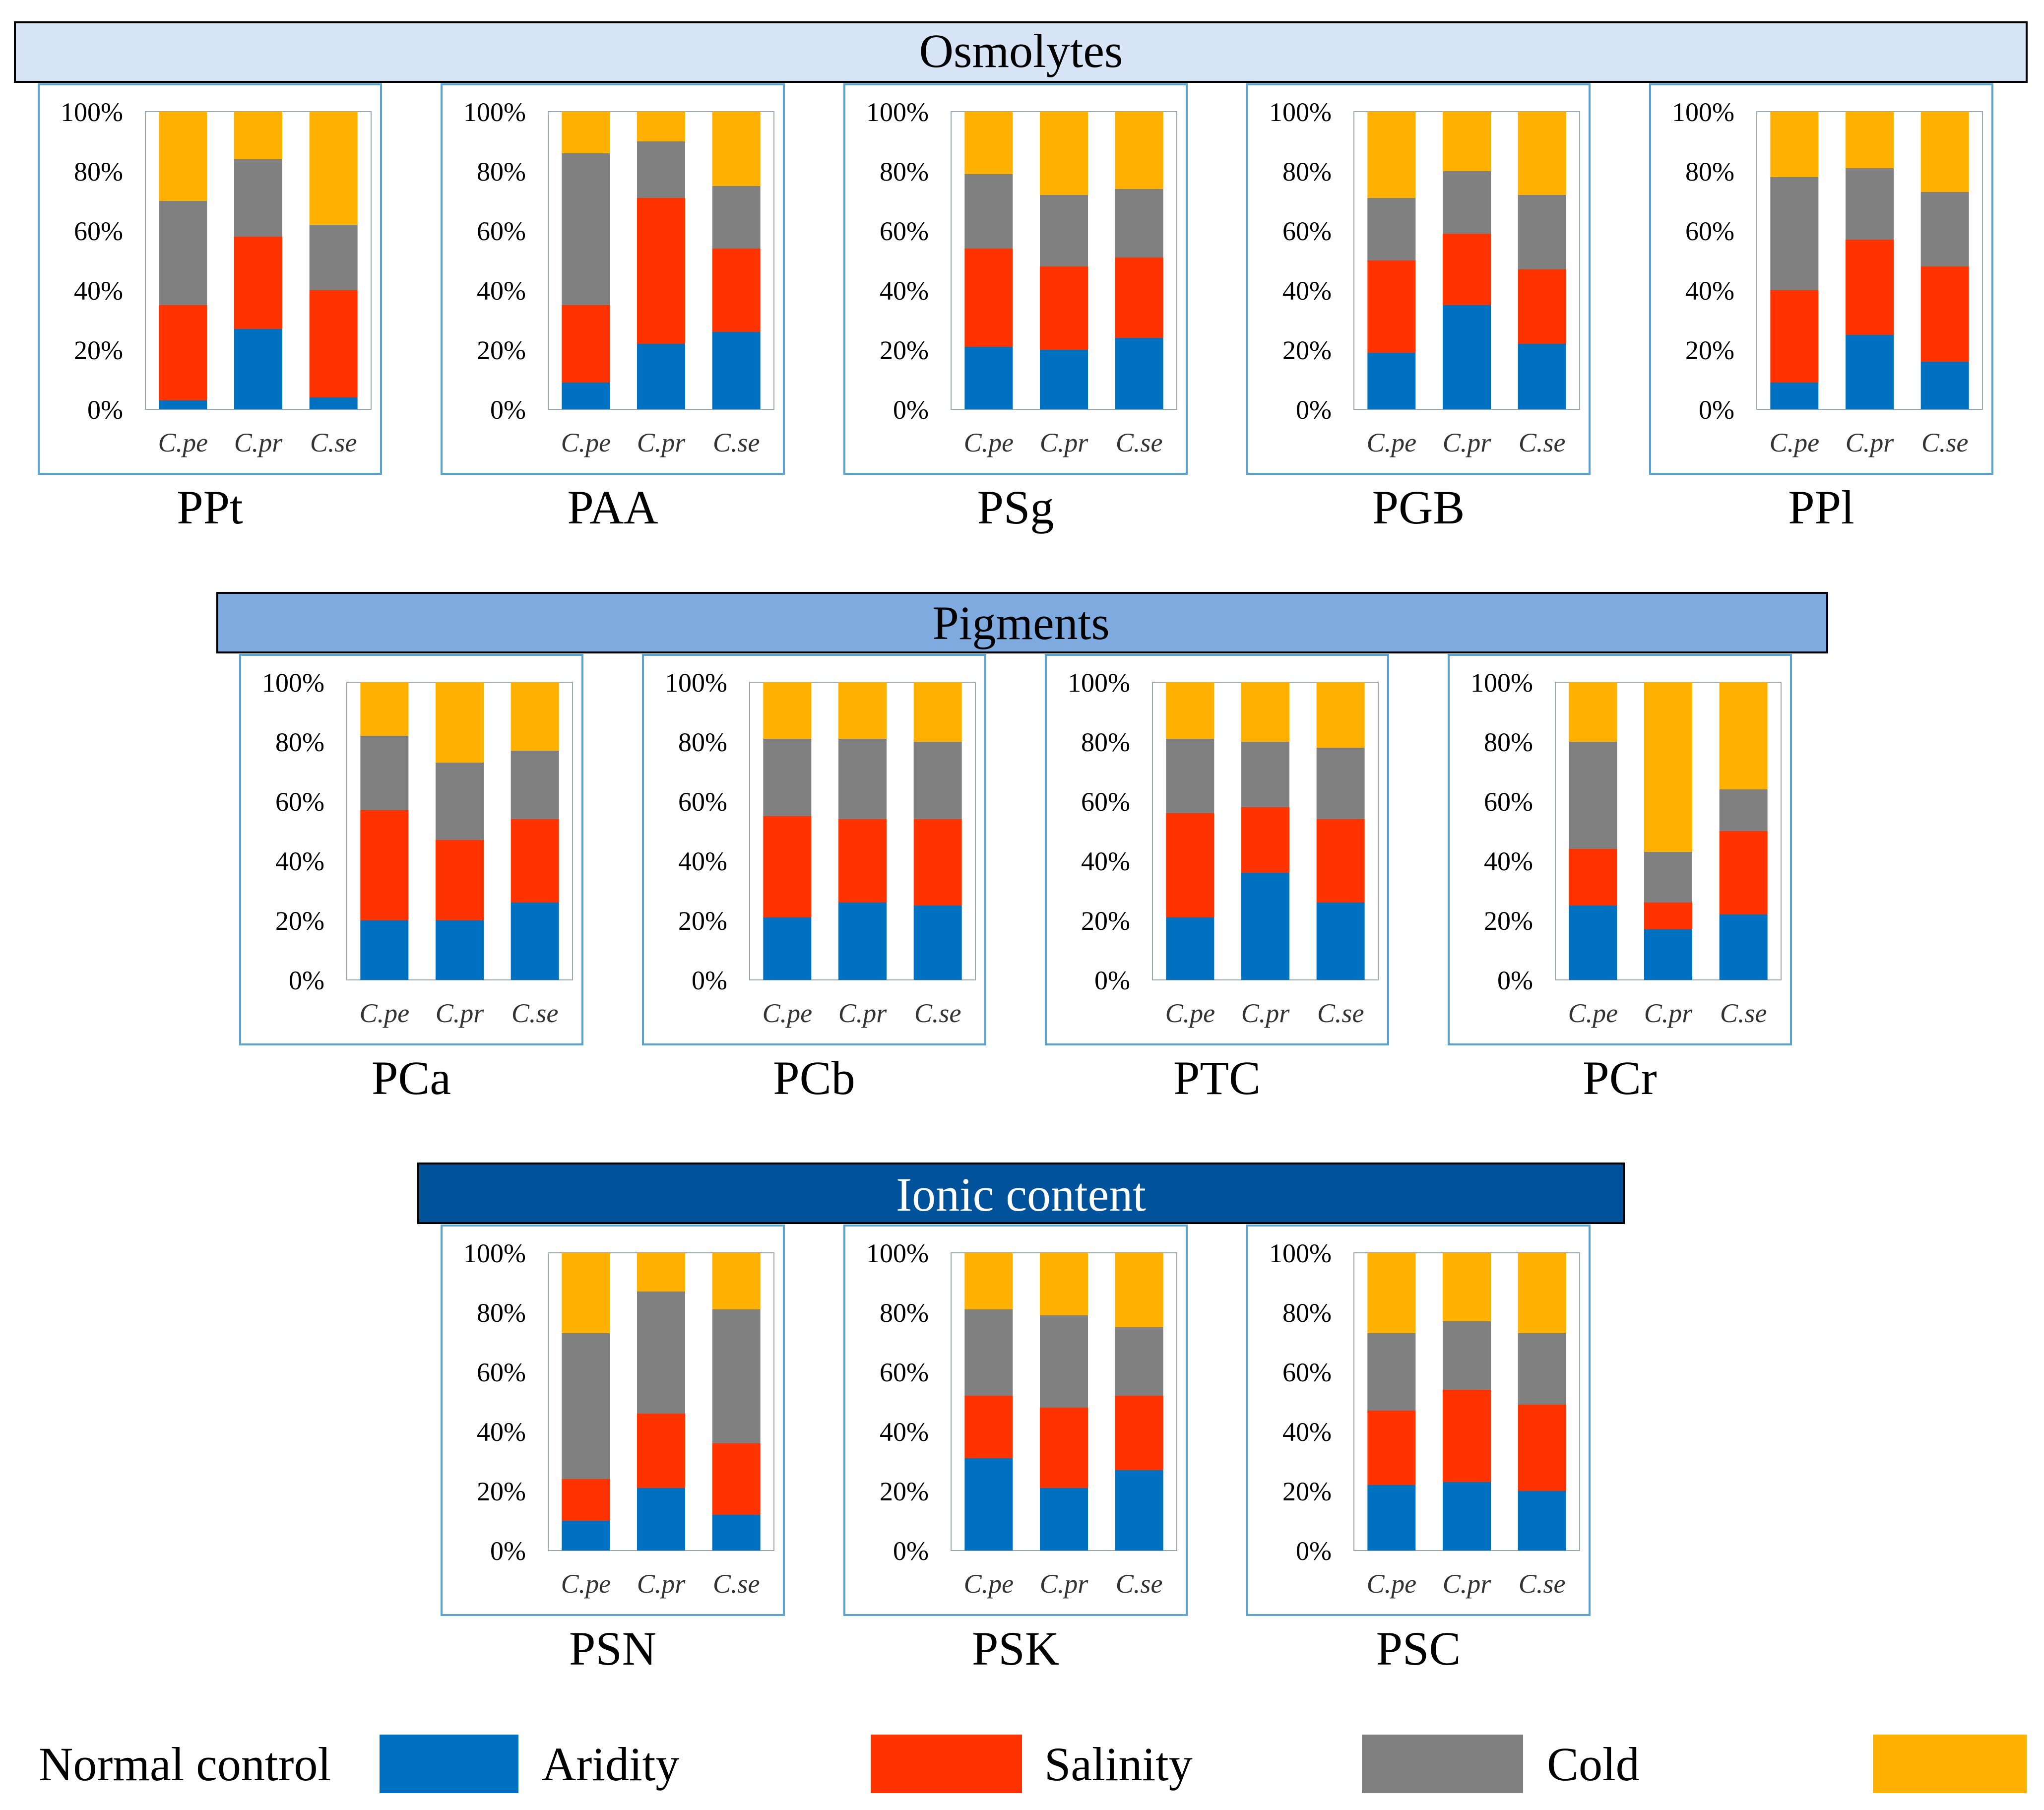 The width and height of the screenshot is (2044, 1810). I want to click on section-band-pigments, so click(1022, 622).